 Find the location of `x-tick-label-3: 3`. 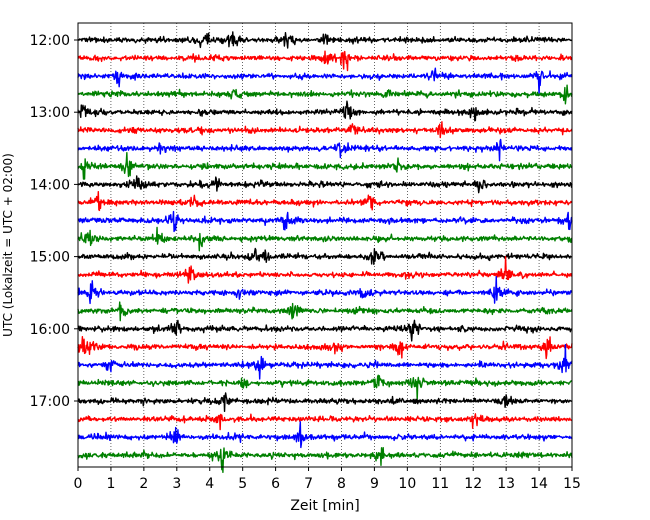

x-tick-label-3: 3 is located at coordinates (176, 484).